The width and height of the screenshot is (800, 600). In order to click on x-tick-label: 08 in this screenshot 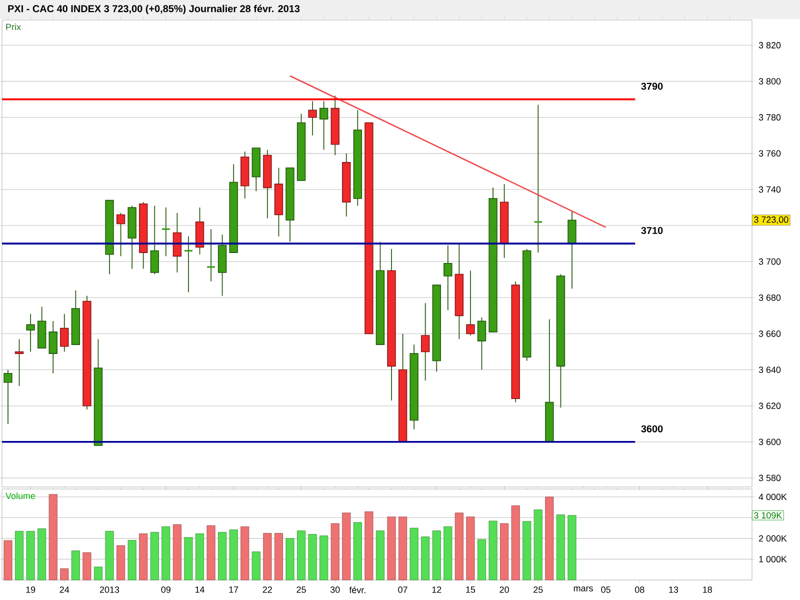, I will do `click(639, 589)`.